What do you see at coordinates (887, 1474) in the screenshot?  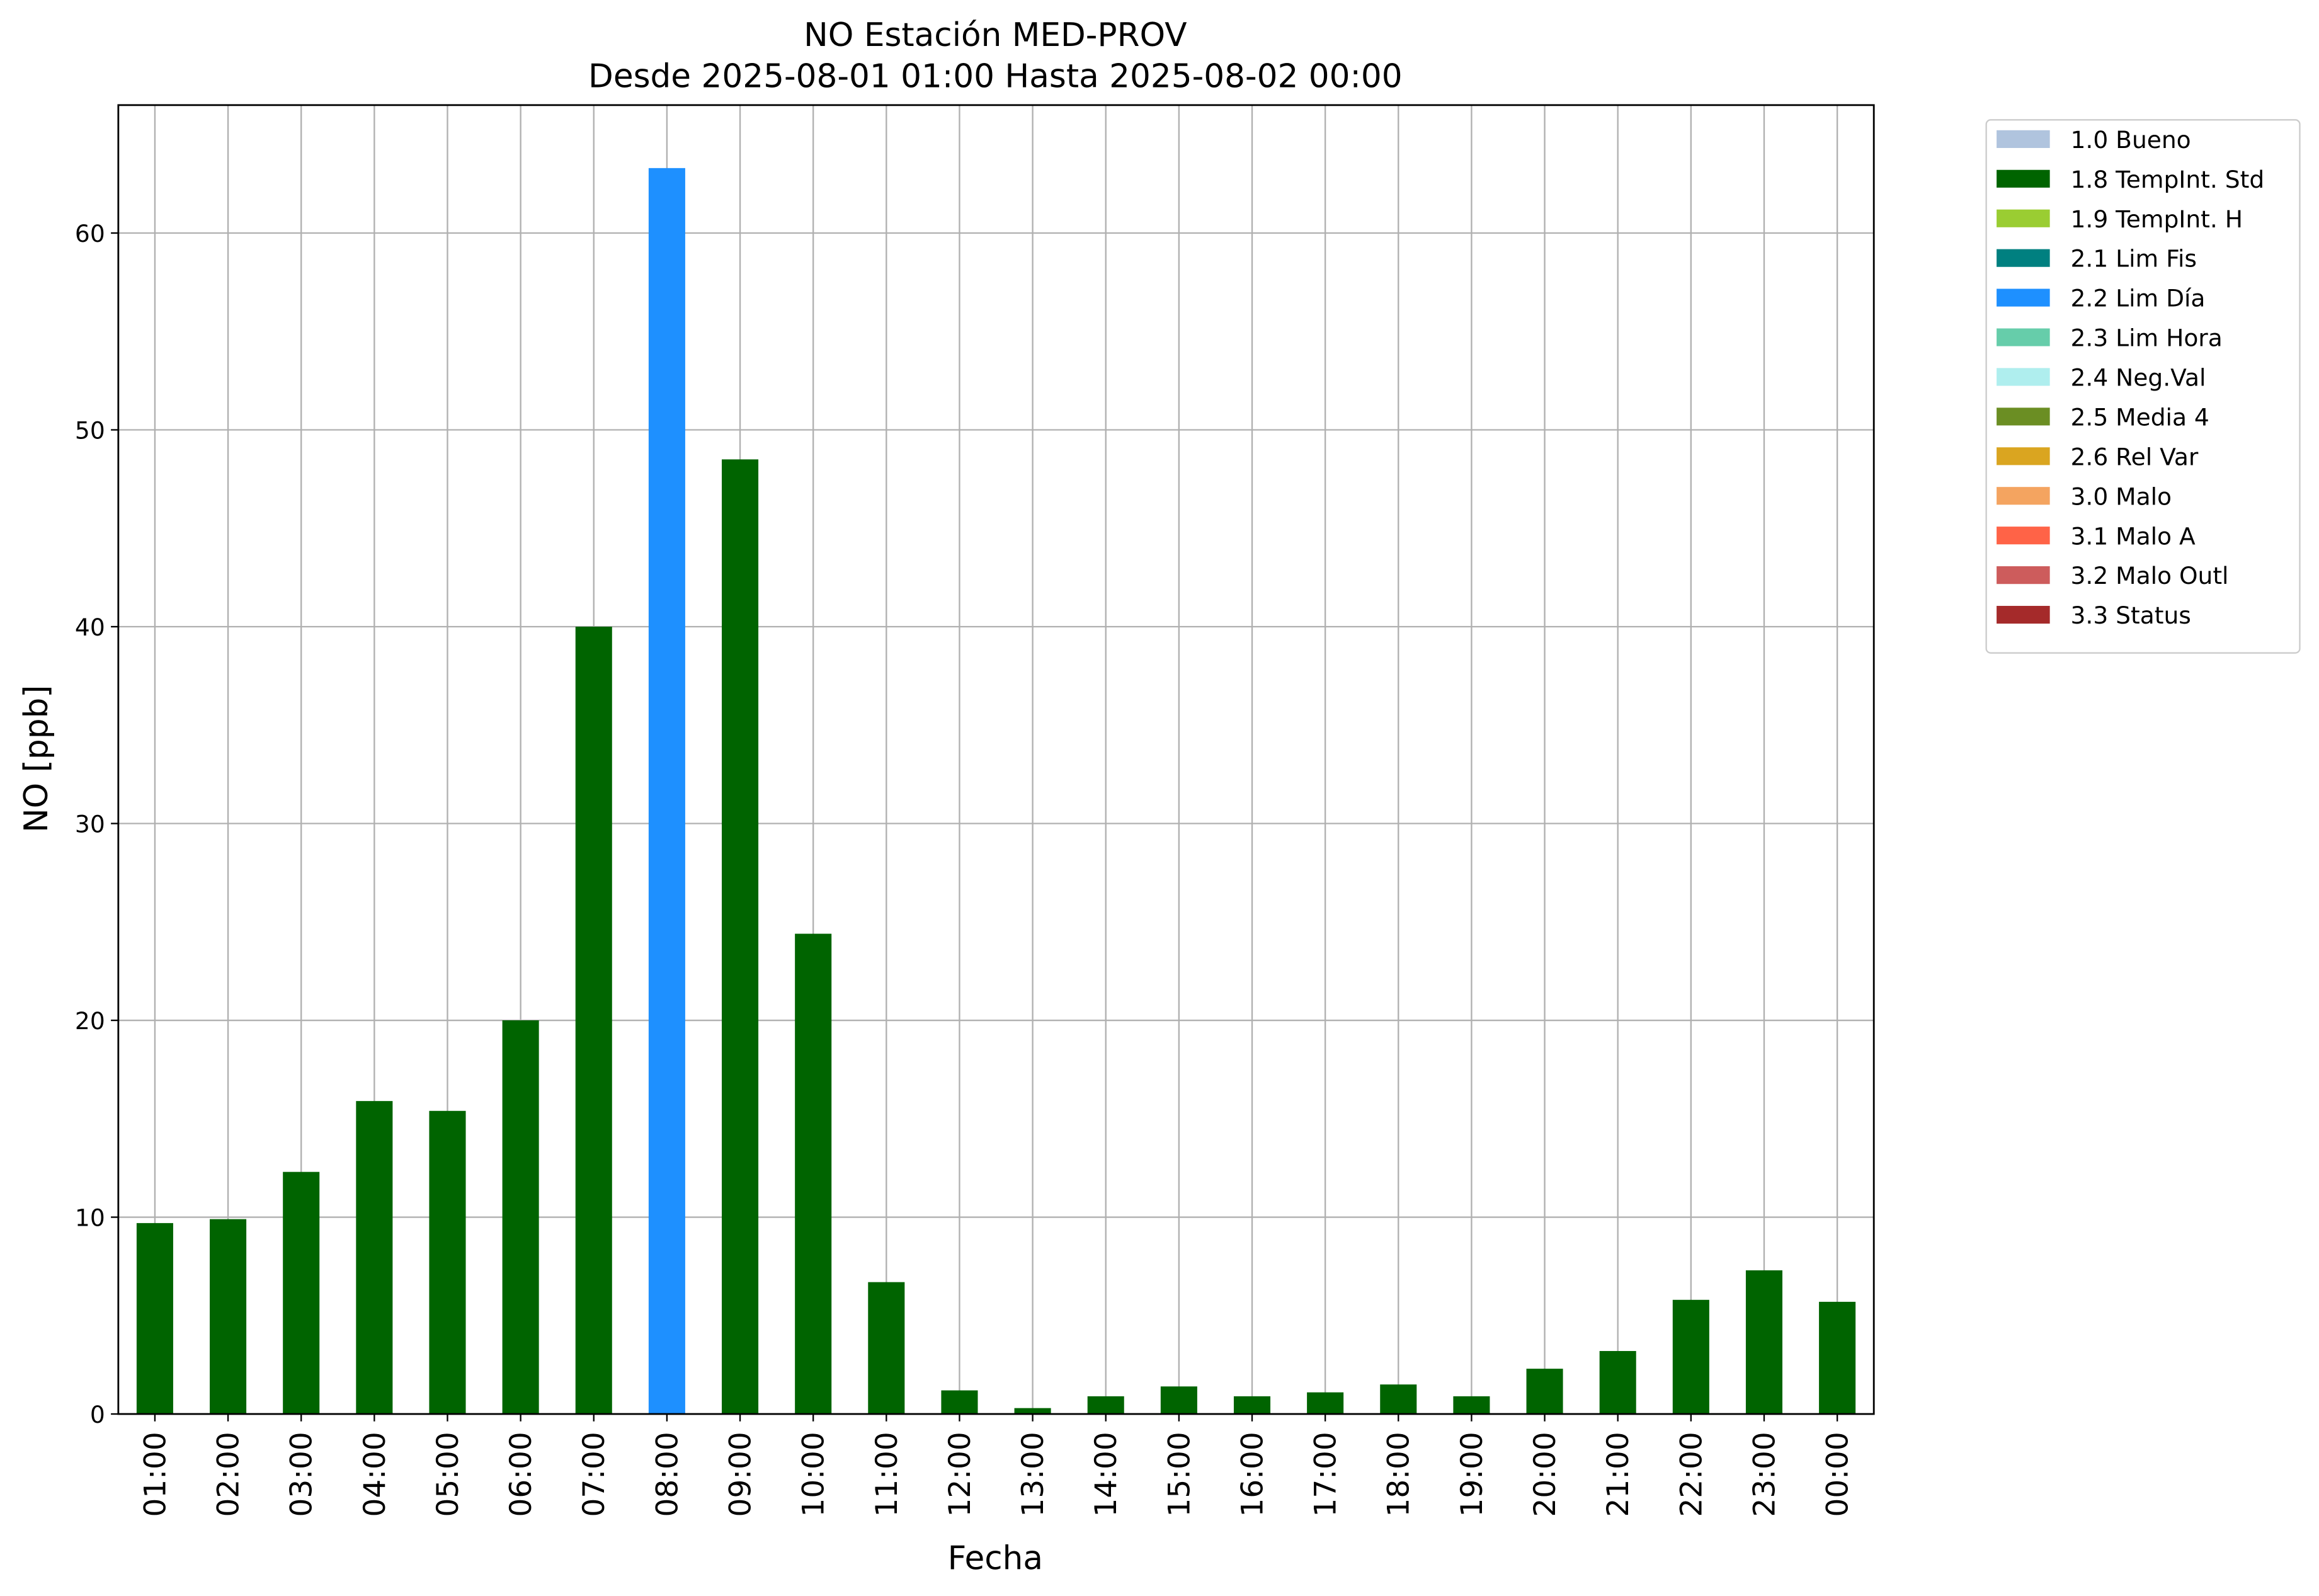 I see `x-tick-label: 11:00` at bounding box center [887, 1474].